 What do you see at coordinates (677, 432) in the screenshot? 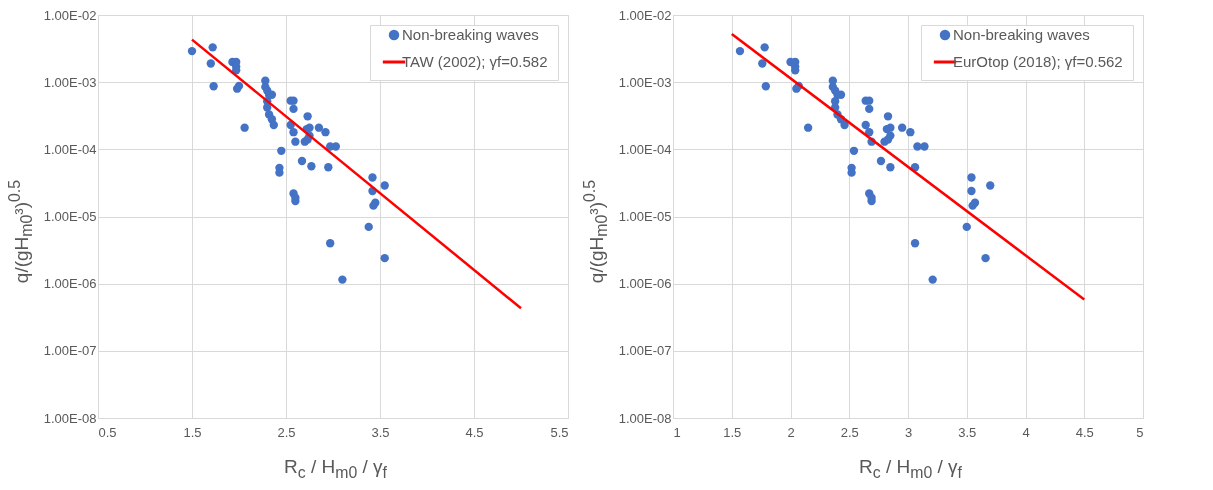
I see `x-tick-label: 1` at bounding box center [677, 432].